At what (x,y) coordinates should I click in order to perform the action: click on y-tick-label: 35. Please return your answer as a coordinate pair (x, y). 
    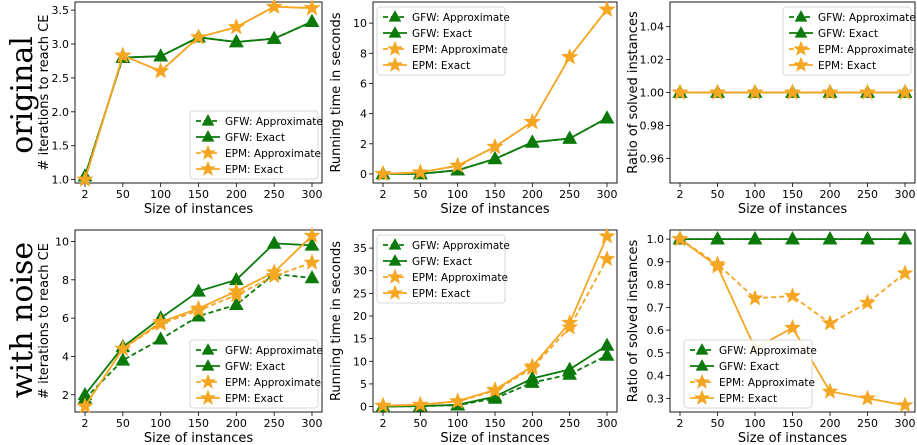
    Looking at the image, I should click on (360, 248).